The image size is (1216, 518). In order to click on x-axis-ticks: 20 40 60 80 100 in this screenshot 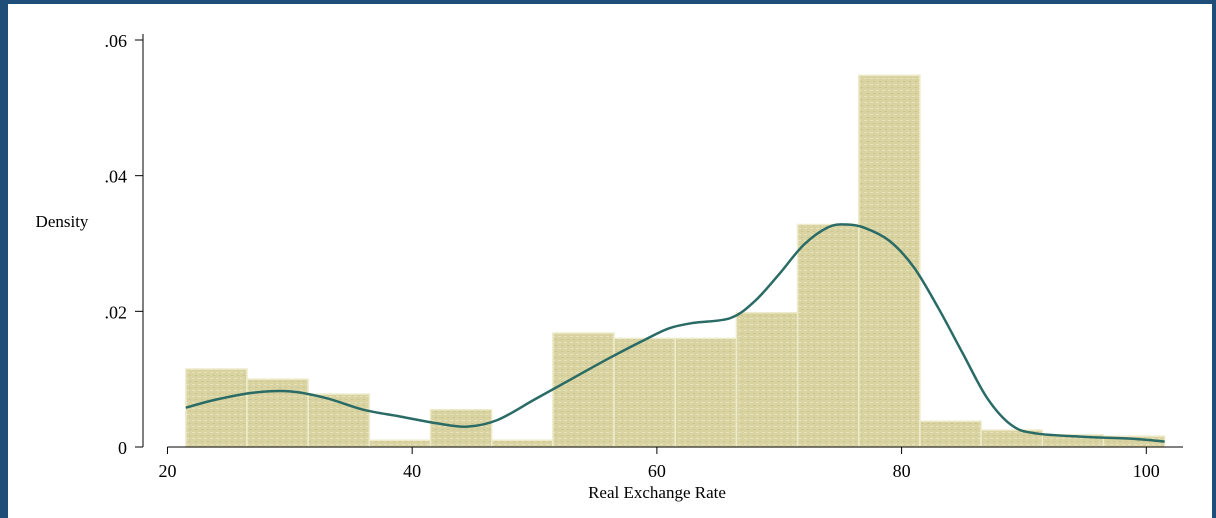, I will do `click(659, 464)`.